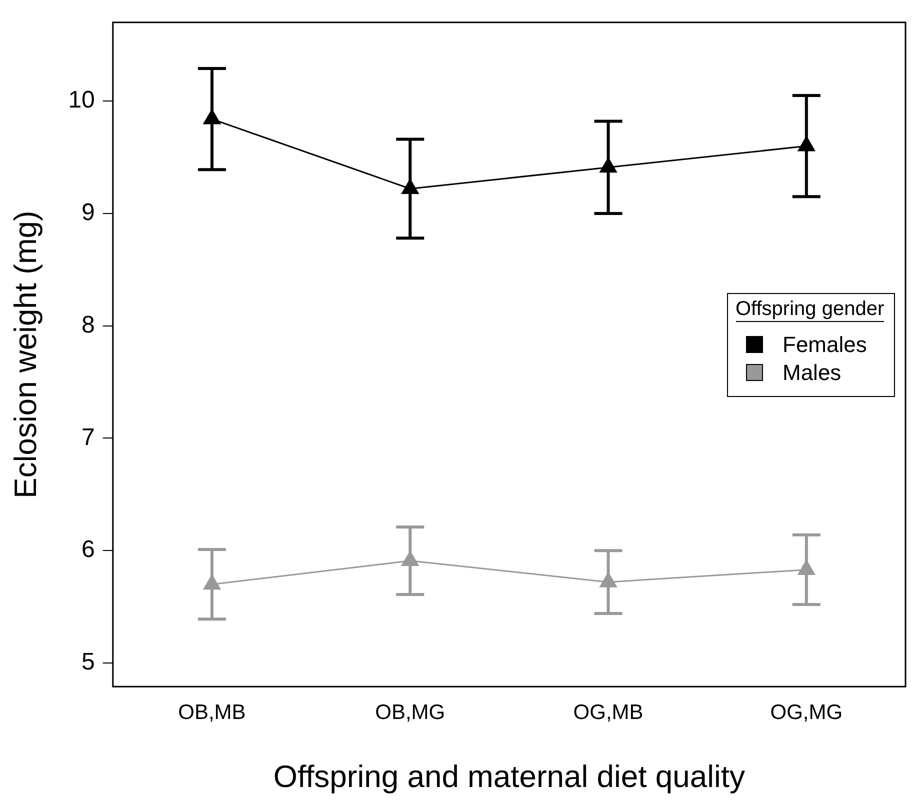 The width and height of the screenshot is (916, 811). What do you see at coordinates (806, 712) in the screenshot?
I see `x-tick-label: OG,MG` at bounding box center [806, 712].